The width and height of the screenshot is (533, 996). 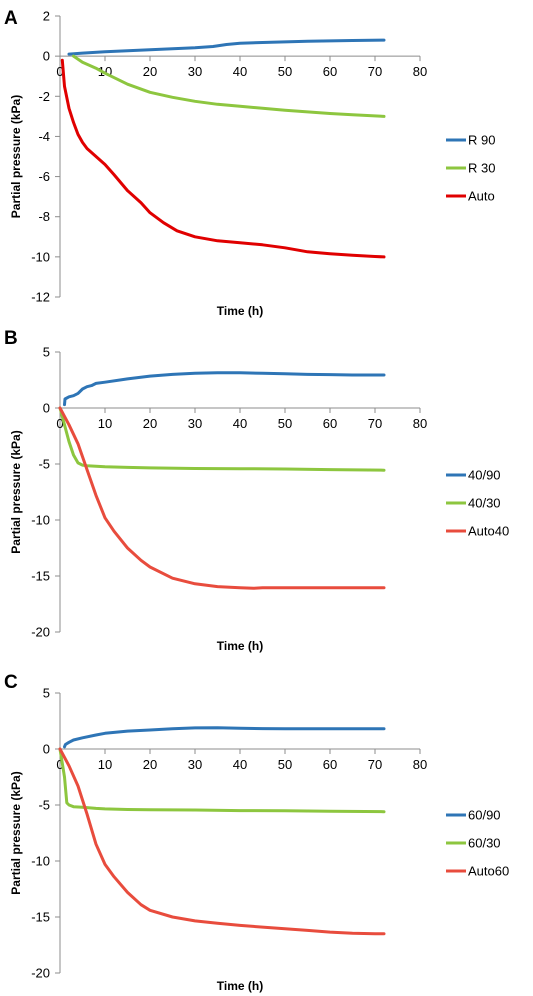 I want to click on y-tick-label: -6, so click(x=44, y=176).